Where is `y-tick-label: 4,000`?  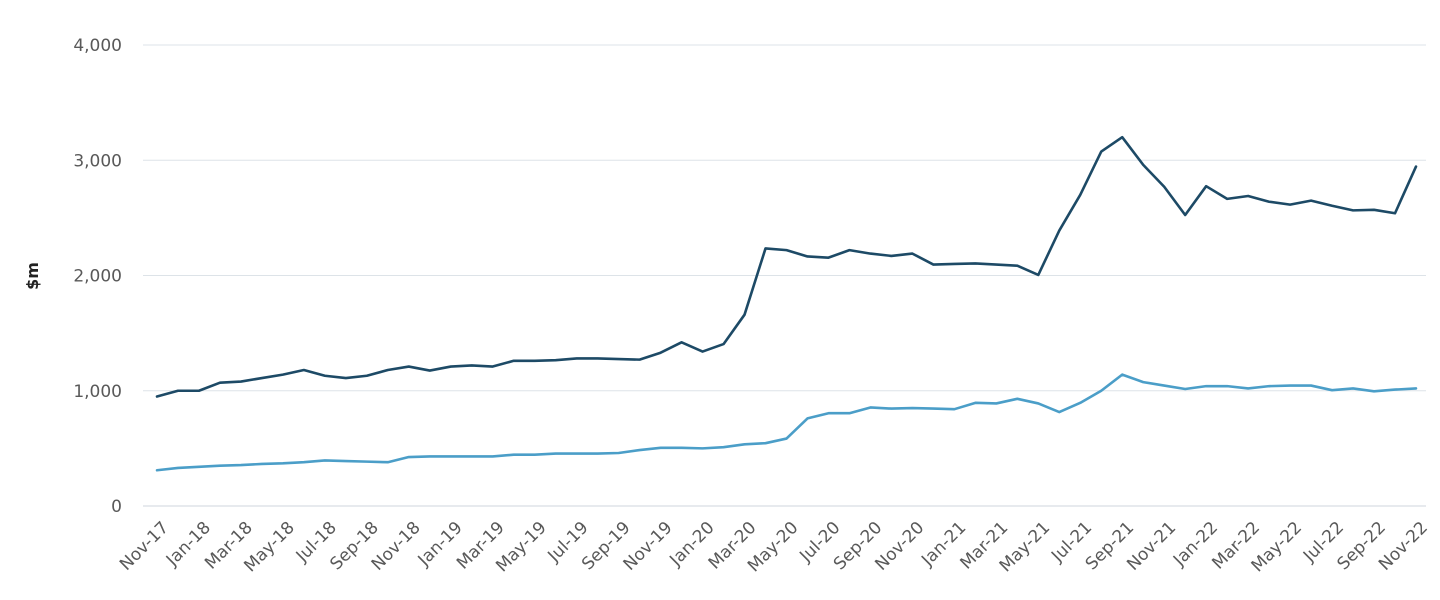
y-tick-label: 4,000 is located at coordinates (97, 46).